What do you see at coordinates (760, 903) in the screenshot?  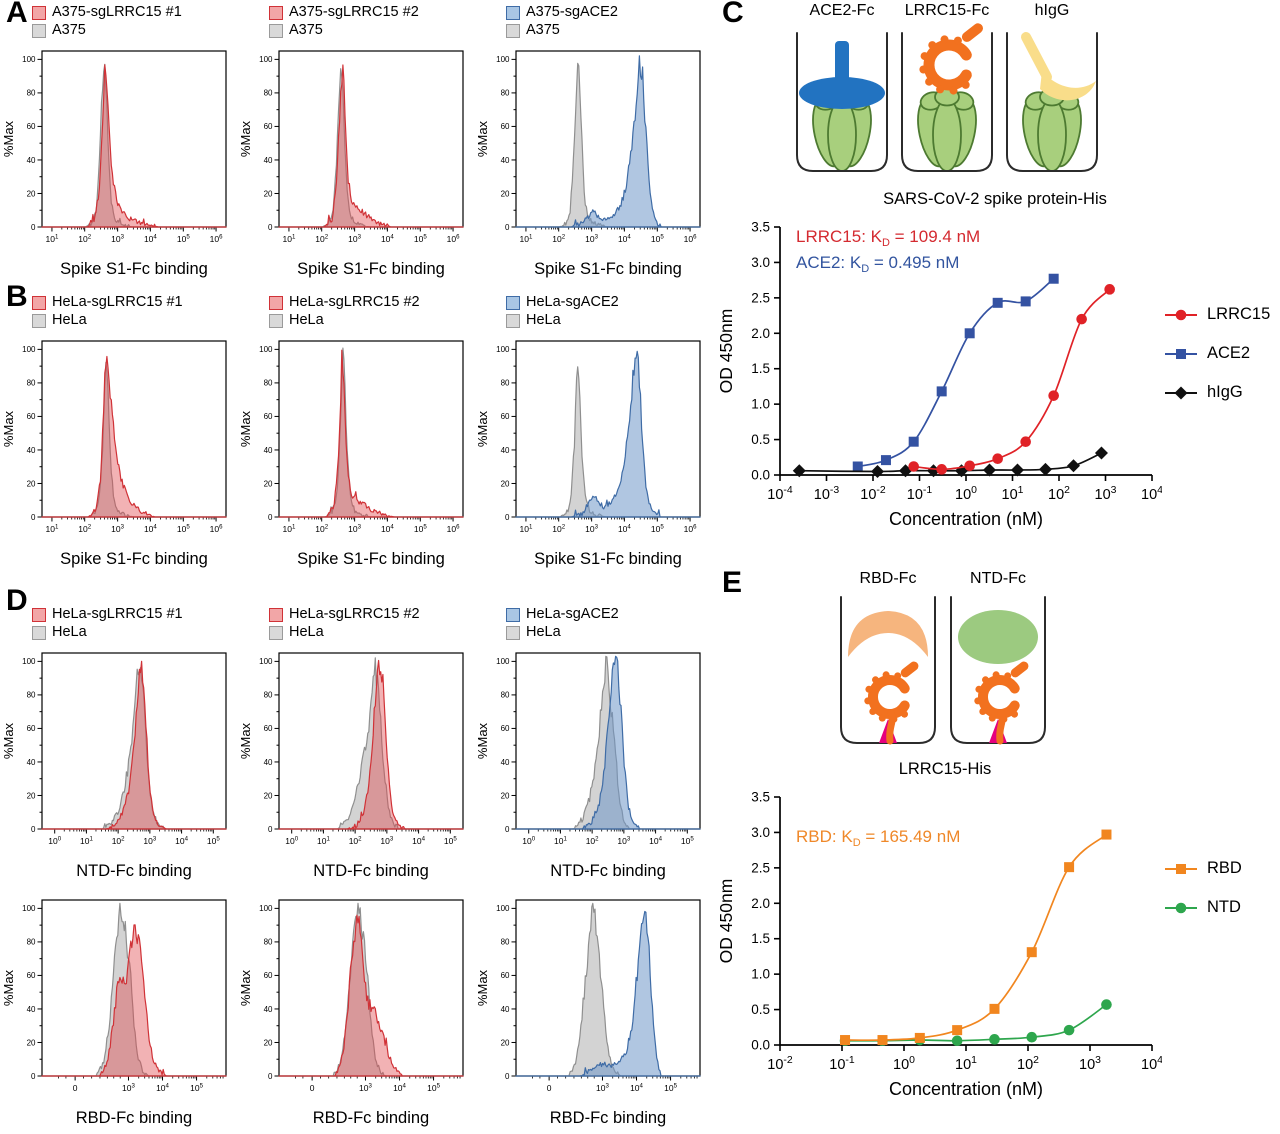 I see `svg-text: 2.0` at bounding box center [760, 903].